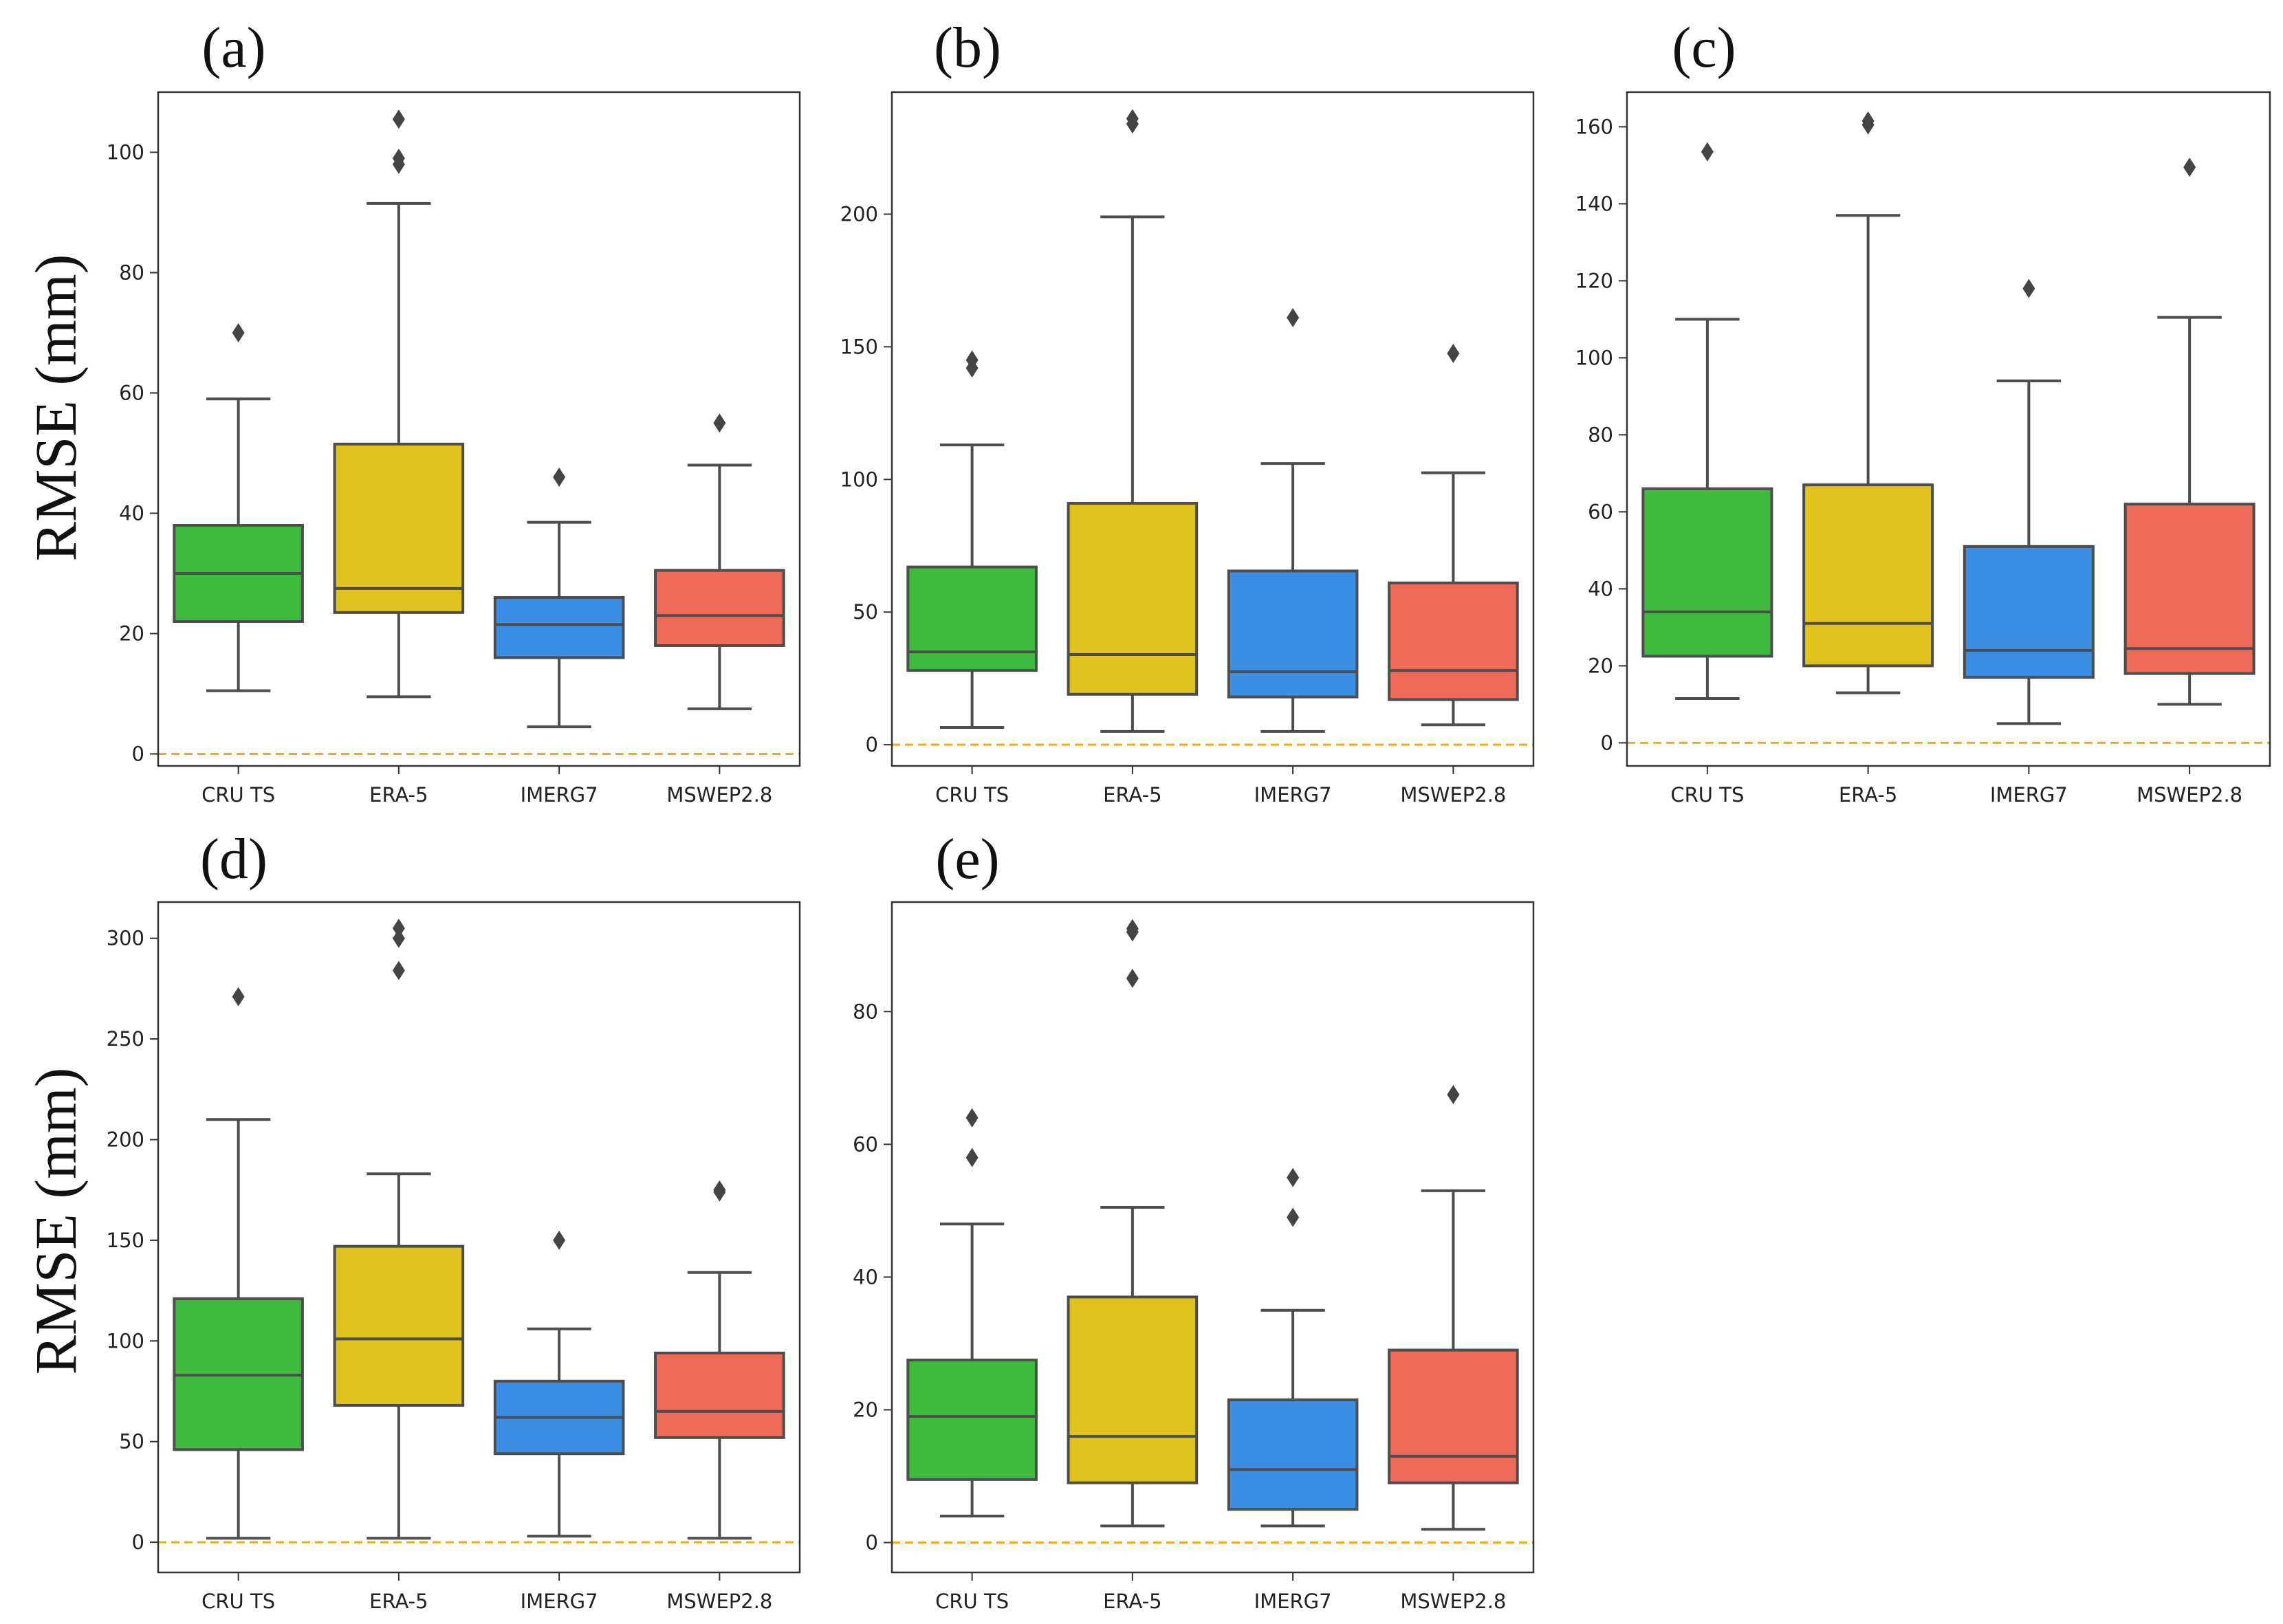 The image size is (2283, 1624). What do you see at coordinates (233, 859) in the screenshot?
I see `panel-label-d: (d)` at bounding box center [233, 859].